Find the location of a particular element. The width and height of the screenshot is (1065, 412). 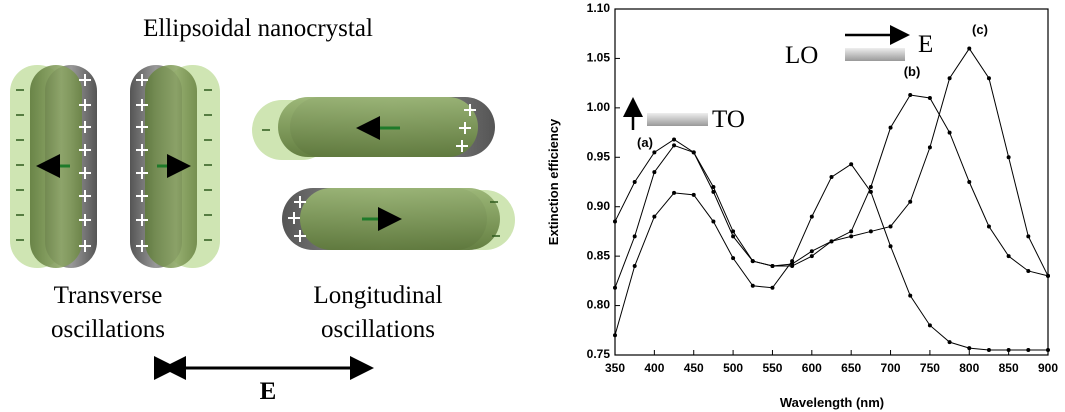

x-tick-label: 350 is located at coordinates (615, 368).